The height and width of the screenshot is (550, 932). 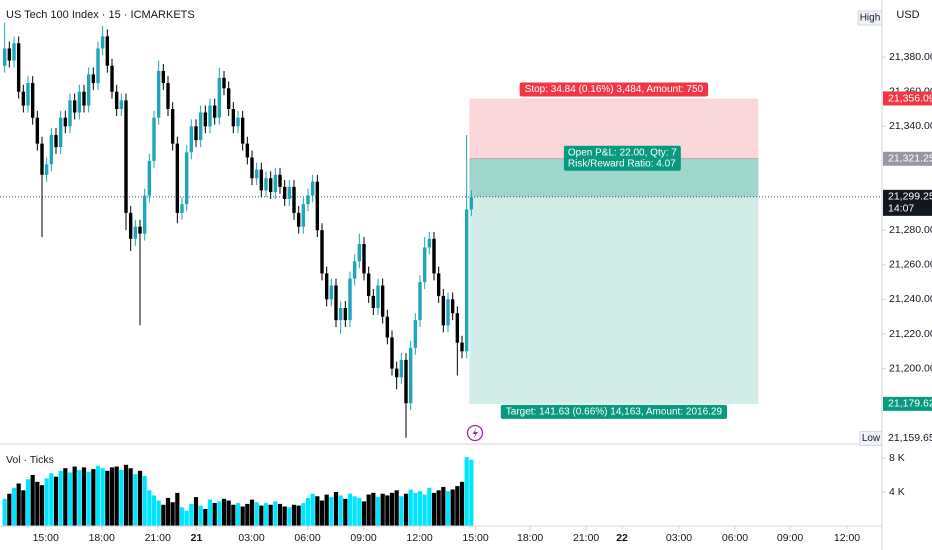 I want to click on target-label-bg, so click(x=614, y=411).